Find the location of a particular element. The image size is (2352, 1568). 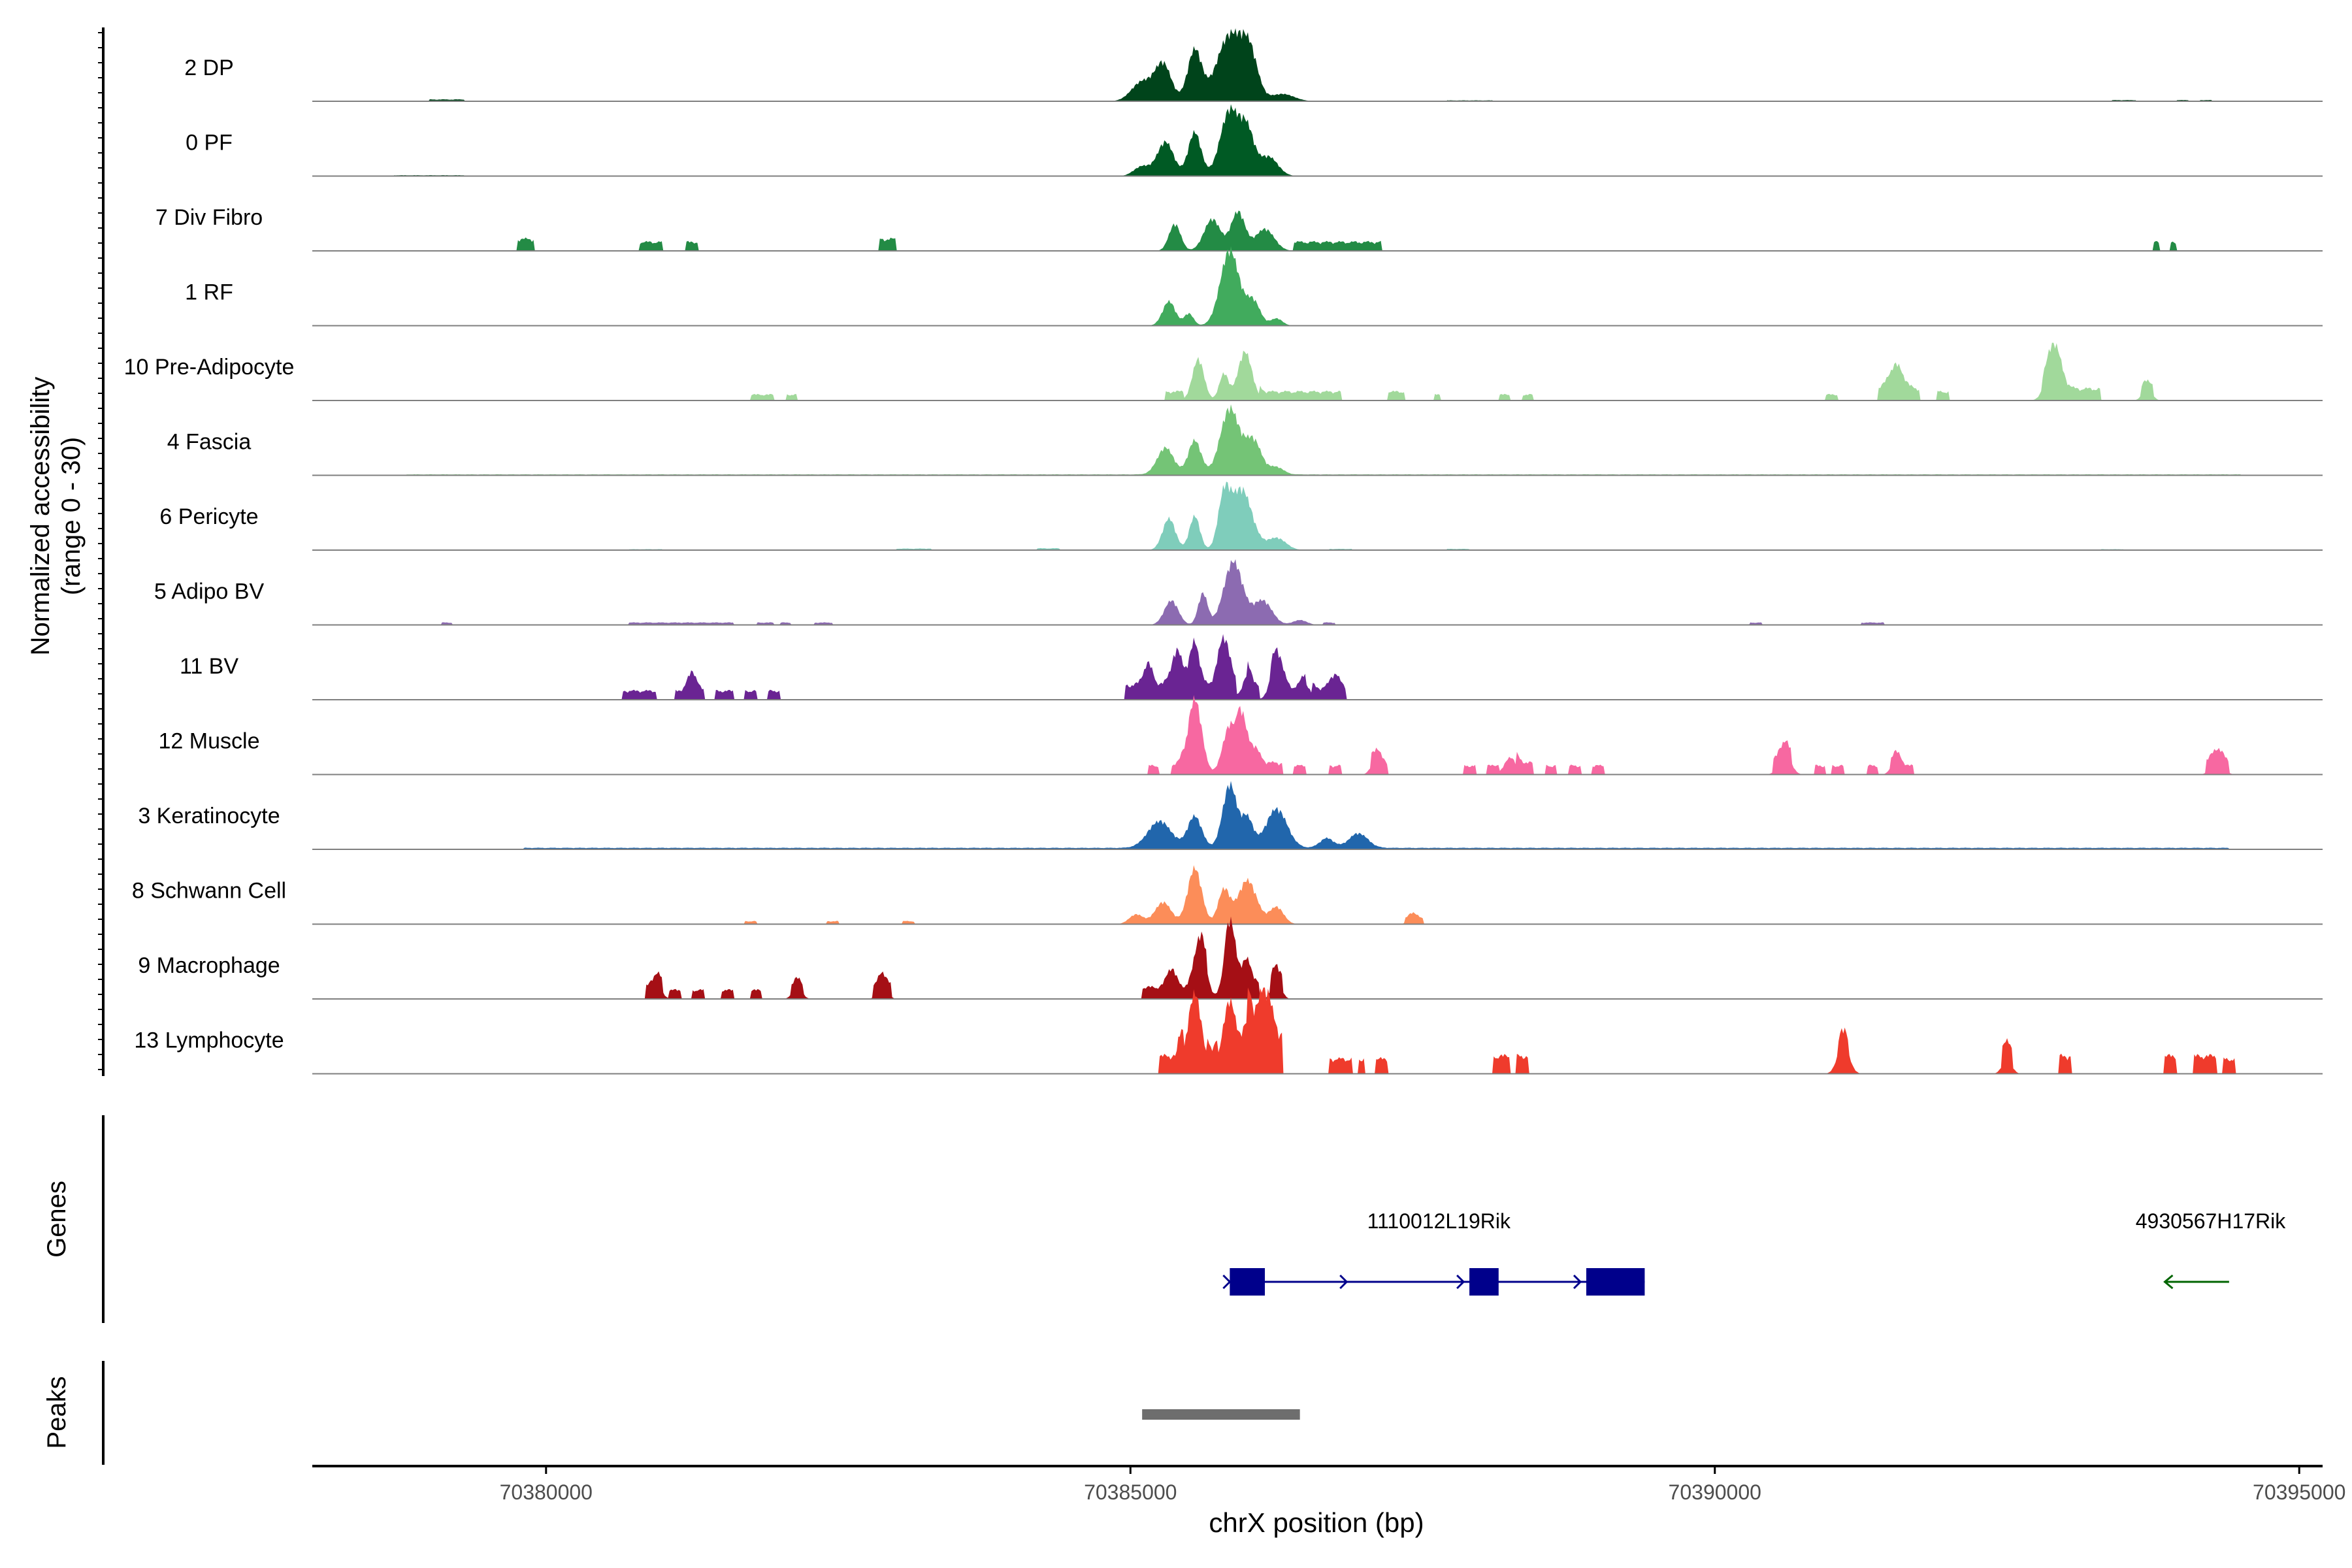

track-label: 5 Adipo BV is located at coordinates (209, 592).